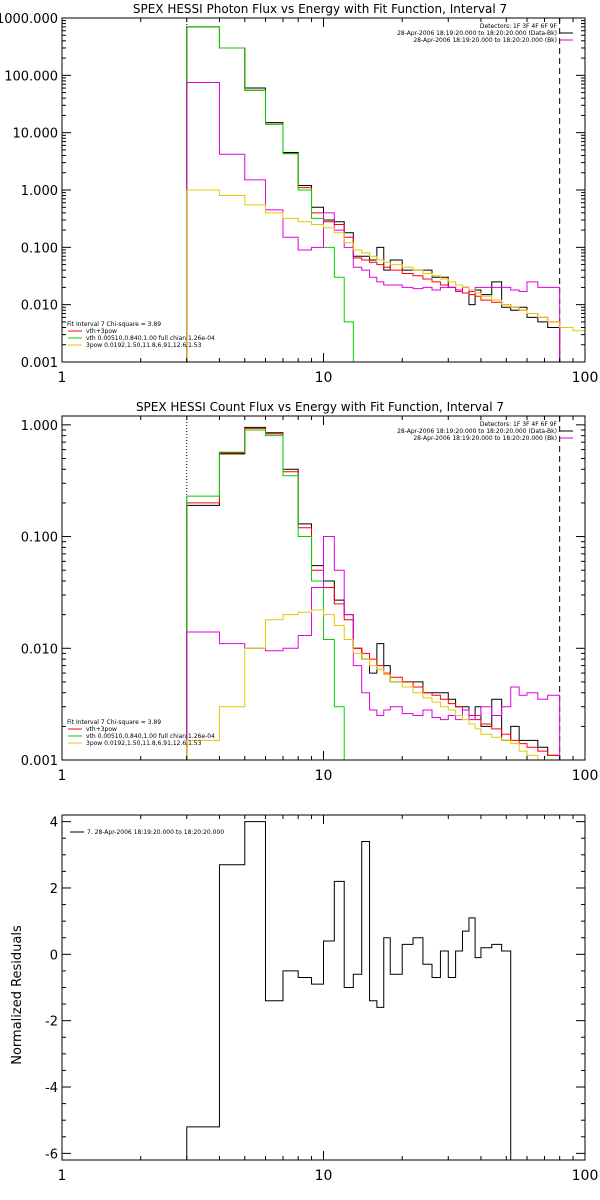 Image resolution: width=600 pixels, height=1200 pixels. What do you see at coordinates (36, 134) in the screenshot?
I see `y-tick-label: 10.000` at bounding box center [36, 134].